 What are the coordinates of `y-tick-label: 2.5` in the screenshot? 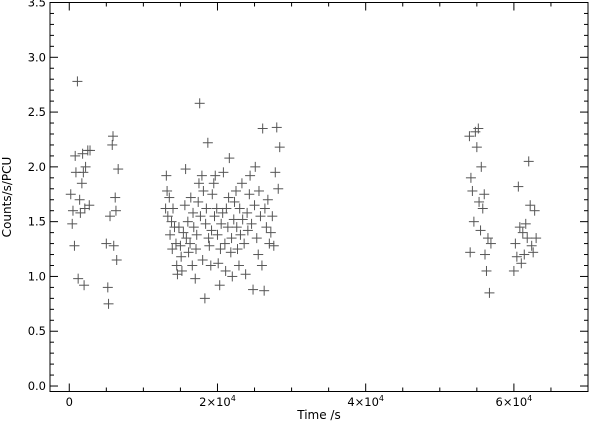 It's located at (37, 112).